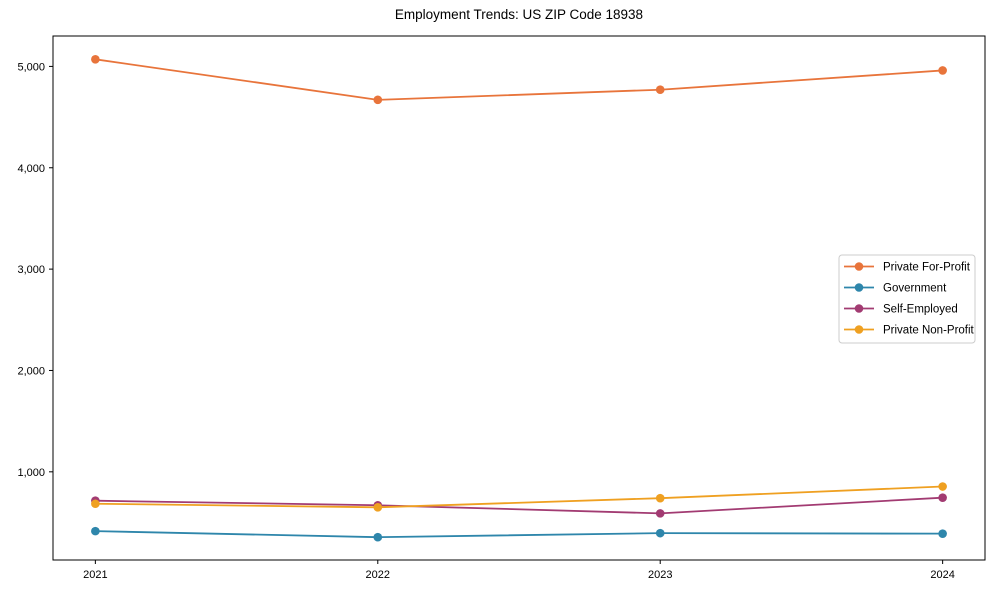  I want to click on chart-title: Employment Trends: US ZIP Code 18938, so click(519, 14).